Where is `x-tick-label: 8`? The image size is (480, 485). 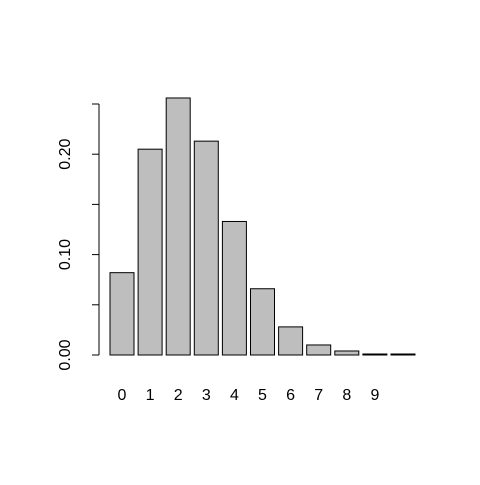
x-tick-label: 8 is located at coordinates (346, 395).